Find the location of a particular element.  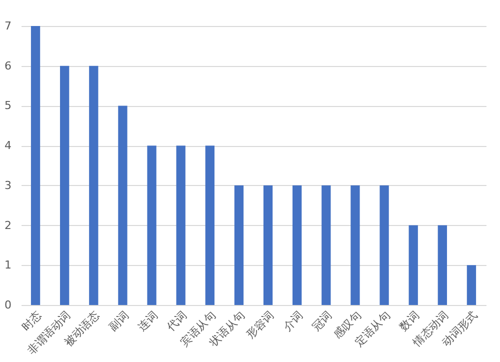

x-tick-label: 冠词 is located at coordinates (322, 321).